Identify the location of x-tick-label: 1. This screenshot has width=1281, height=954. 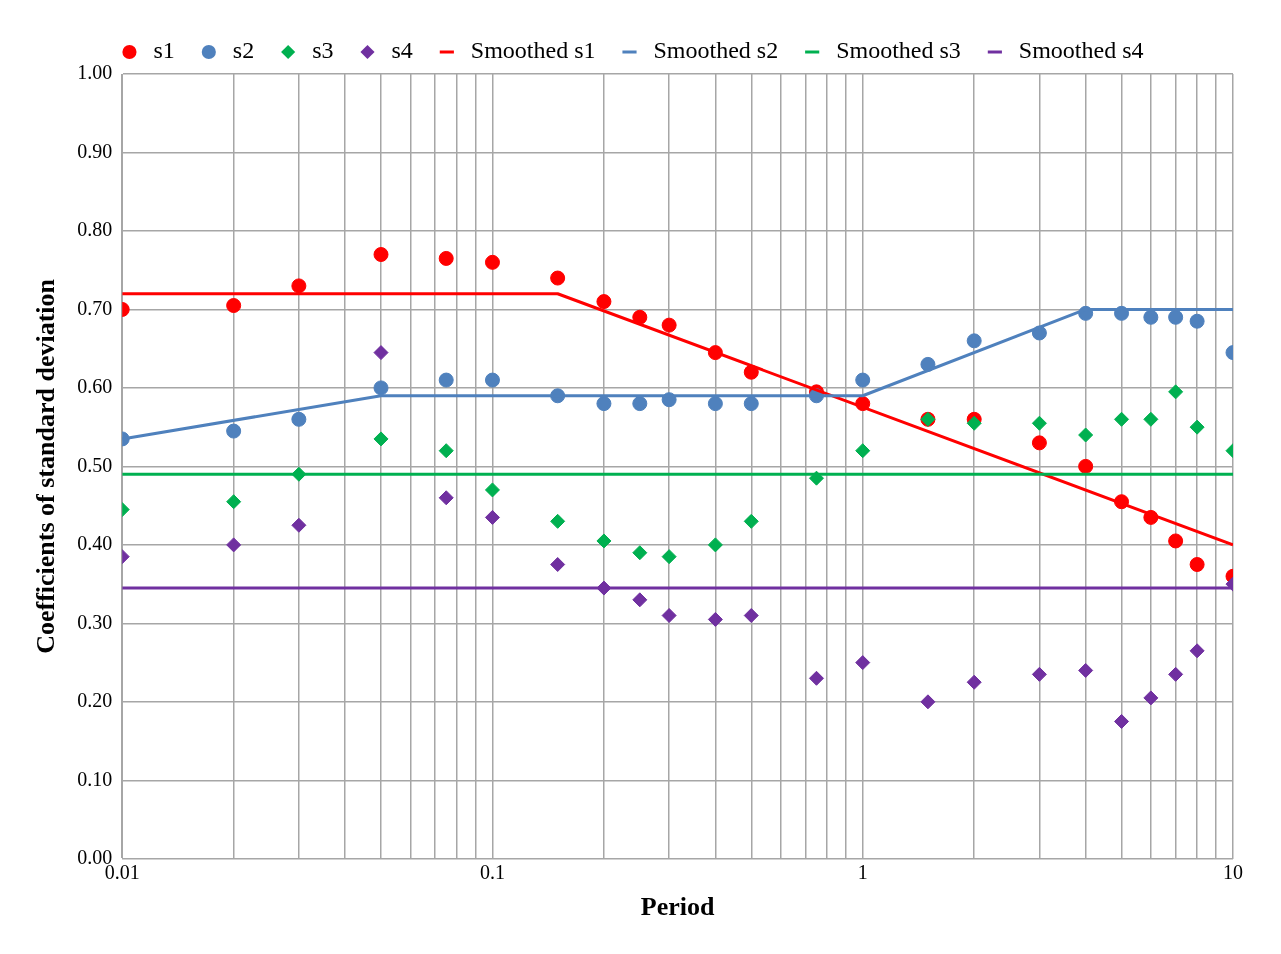
(862, 872).